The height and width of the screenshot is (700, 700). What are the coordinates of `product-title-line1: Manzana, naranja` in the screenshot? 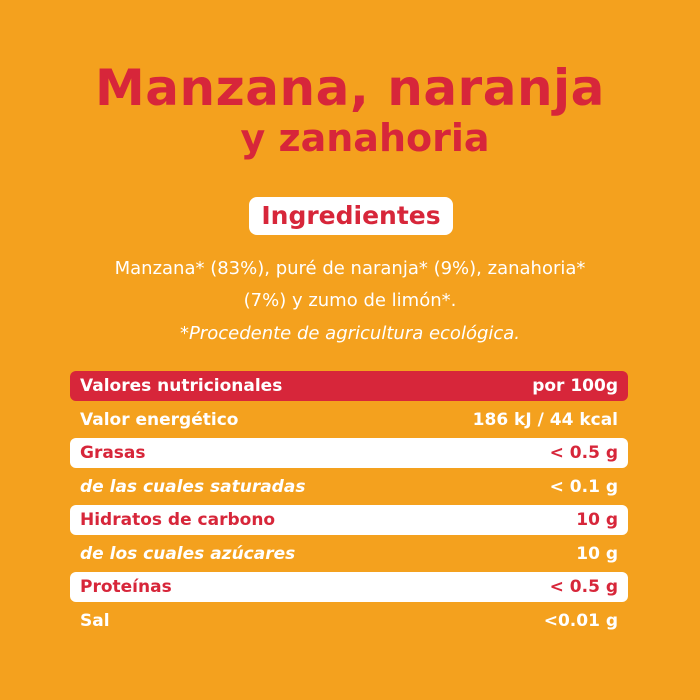 It's located at (350, 88).